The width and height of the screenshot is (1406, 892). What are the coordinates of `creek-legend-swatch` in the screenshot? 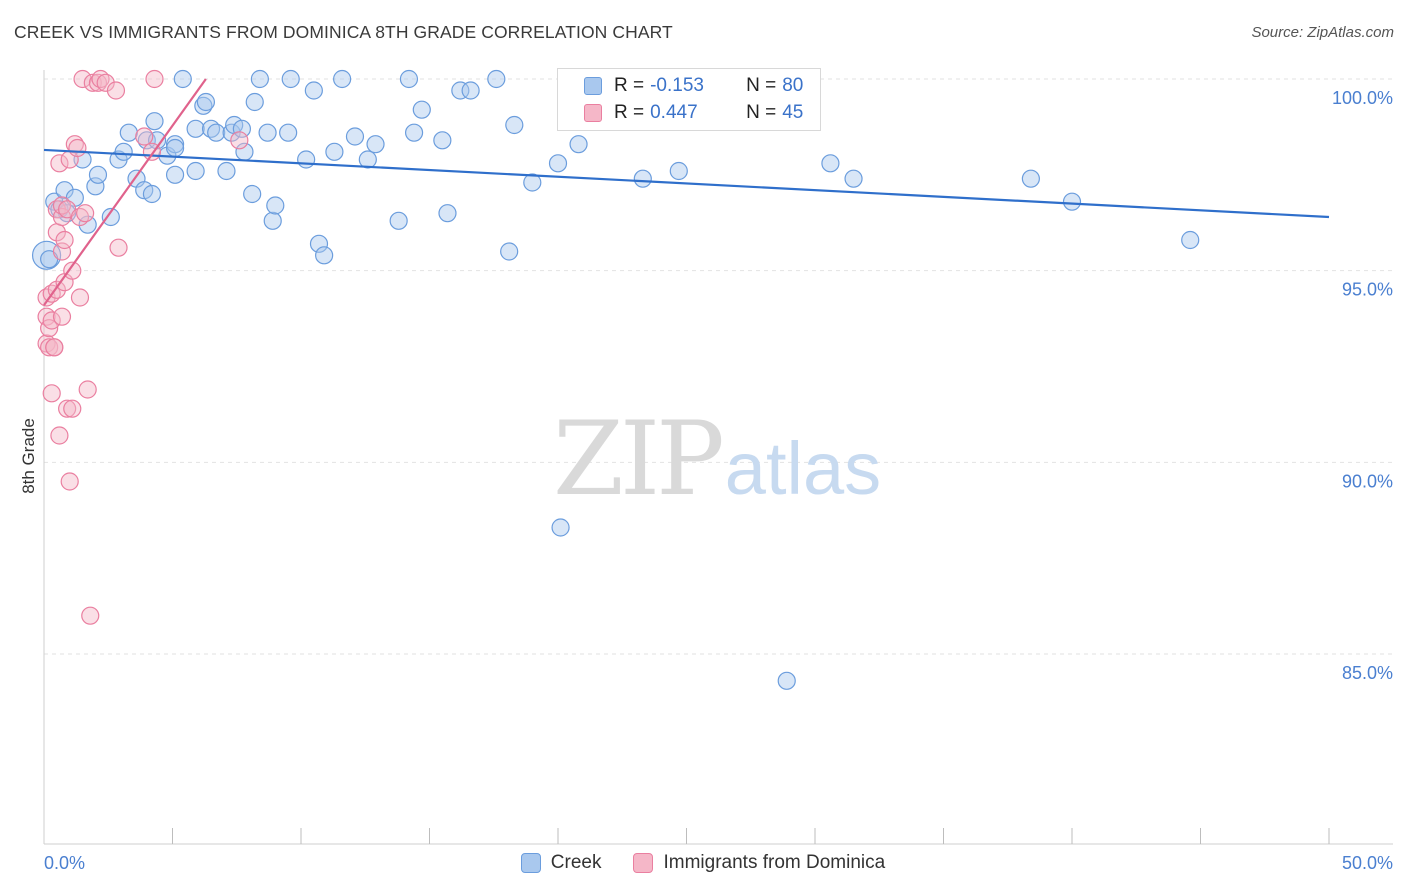 It's located at (530, 863).